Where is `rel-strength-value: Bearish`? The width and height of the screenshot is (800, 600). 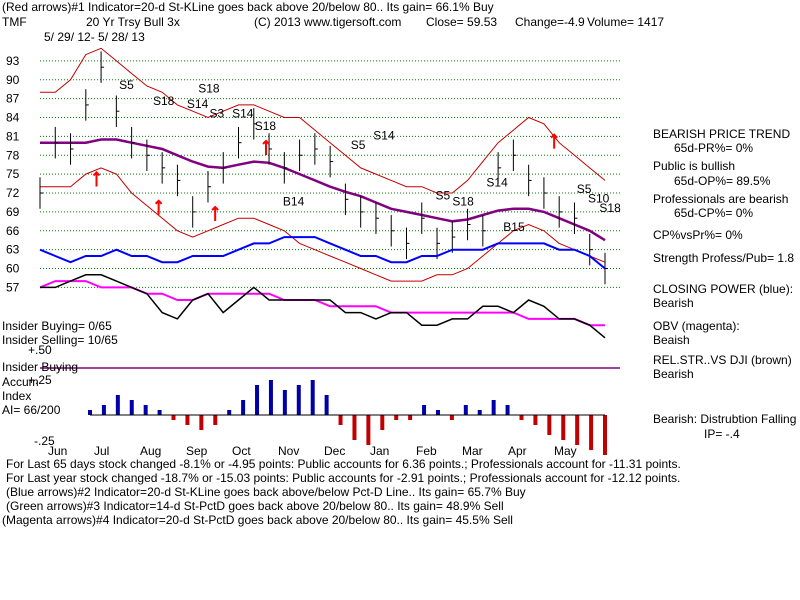 rel-strength-value: Bearish is located at coordinates (673, 374).